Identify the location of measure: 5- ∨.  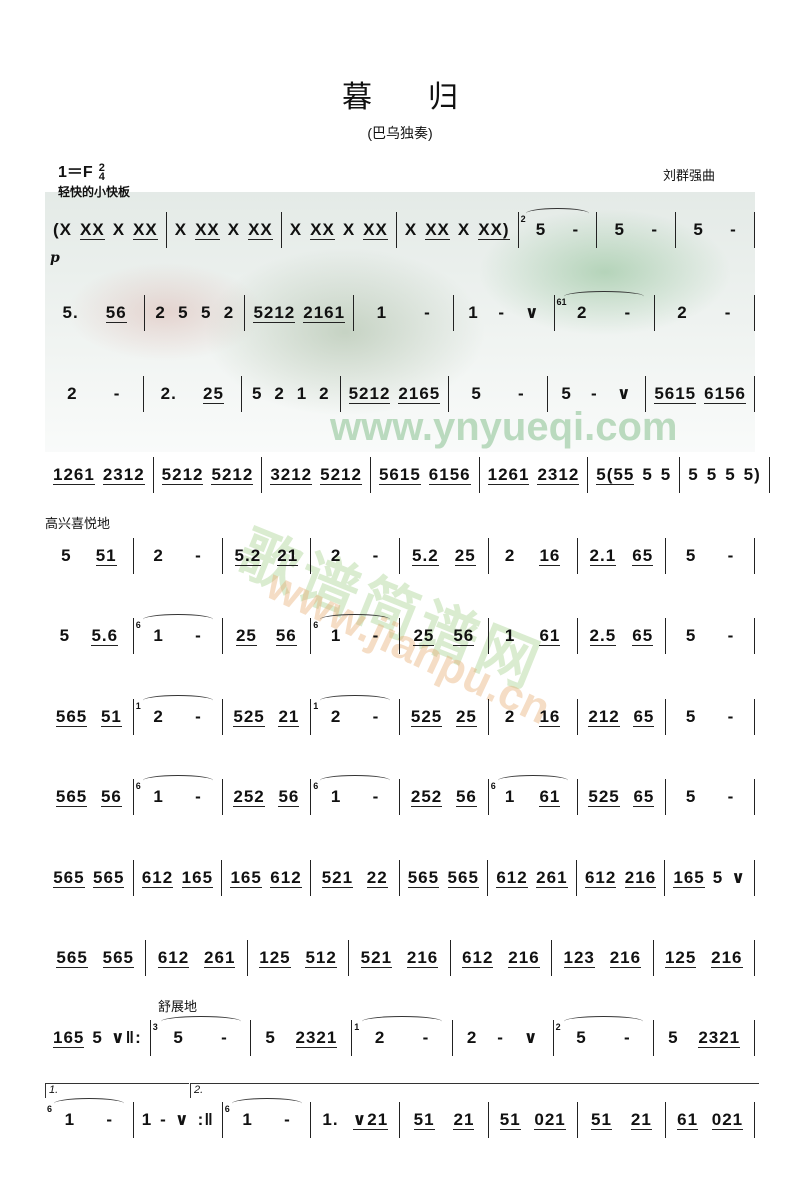
(597, 394).